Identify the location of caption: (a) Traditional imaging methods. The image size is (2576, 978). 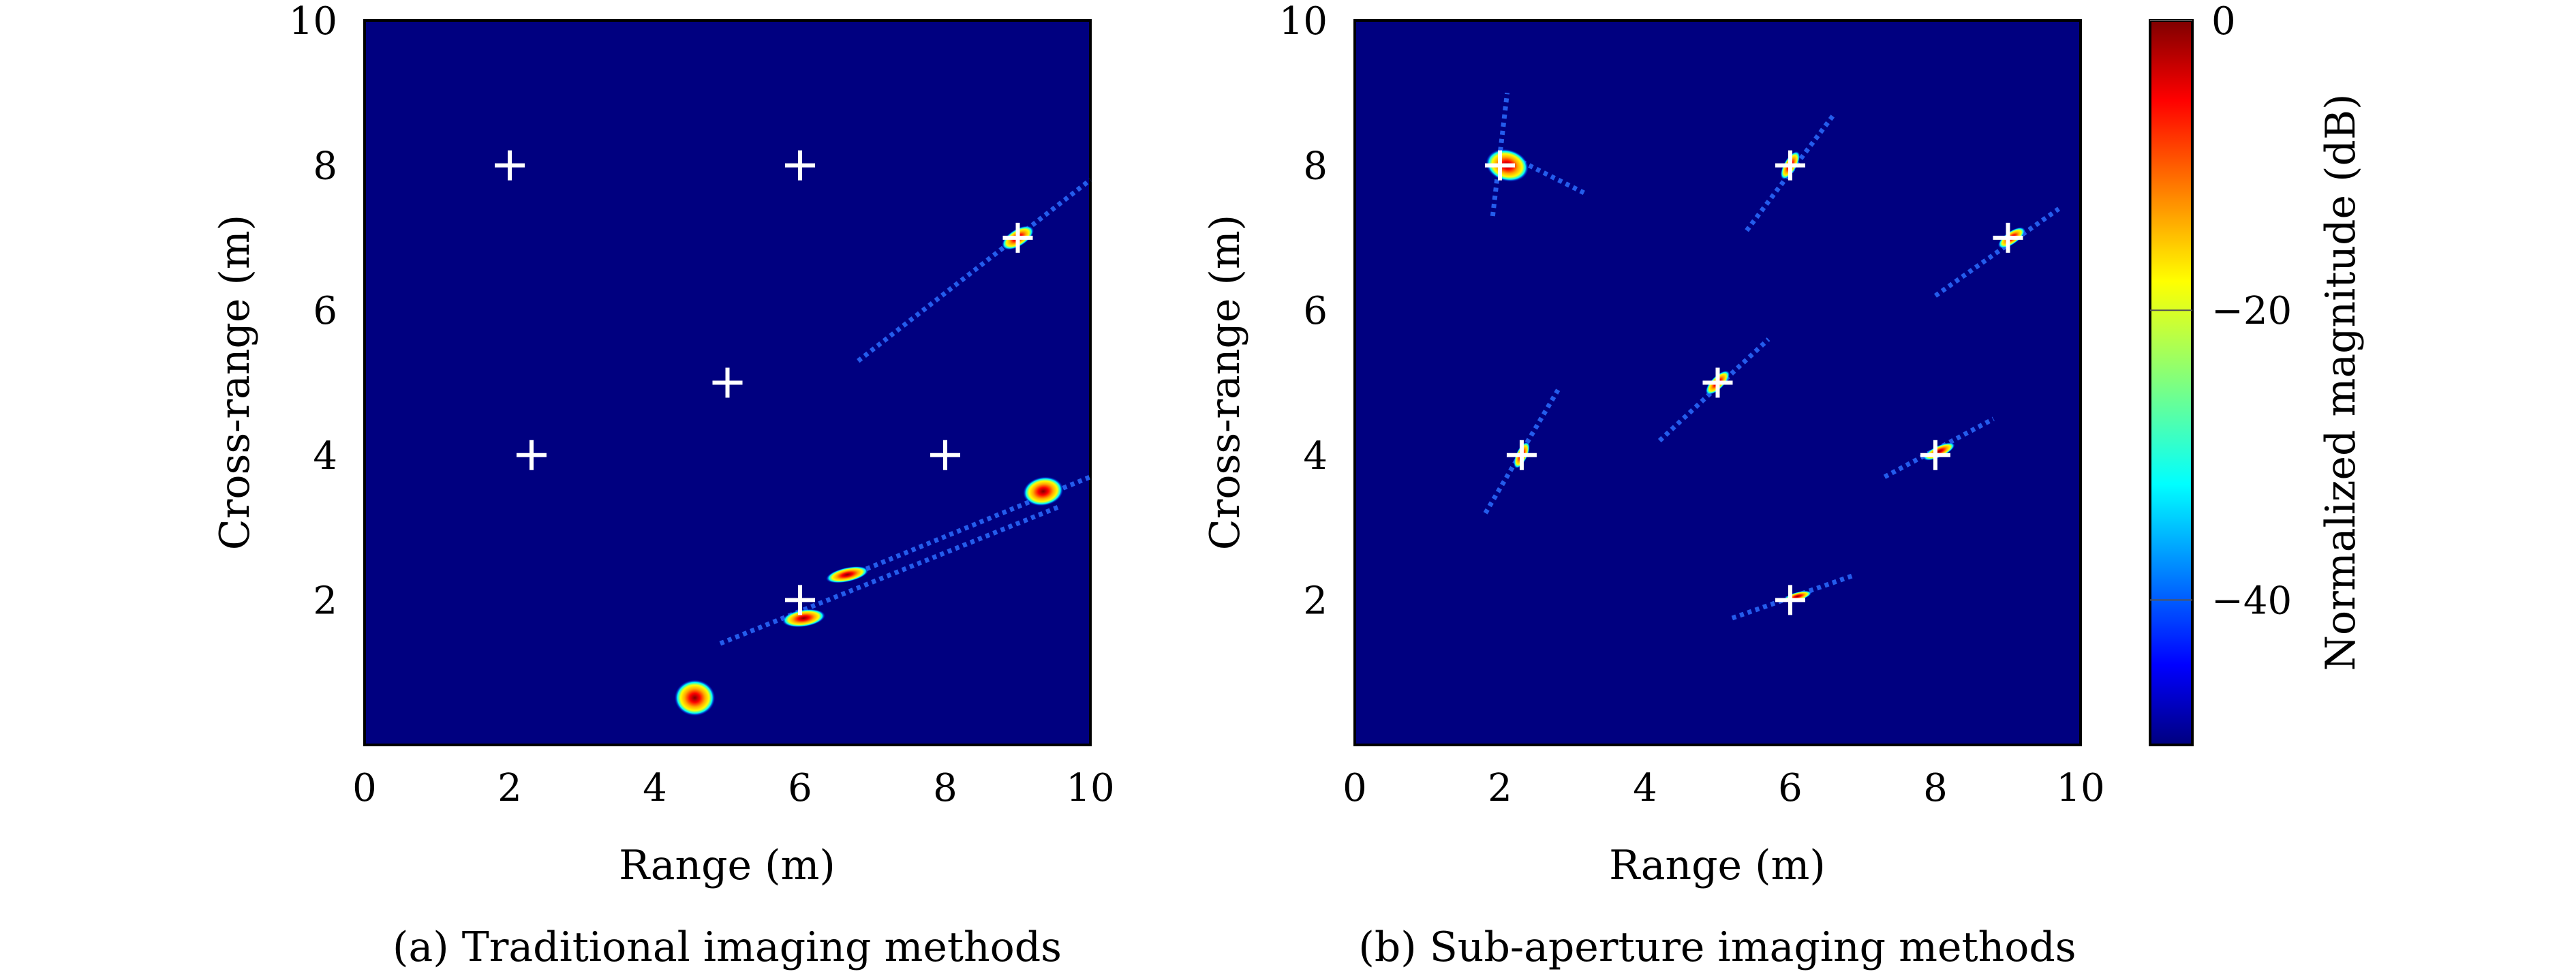
(727, 947).